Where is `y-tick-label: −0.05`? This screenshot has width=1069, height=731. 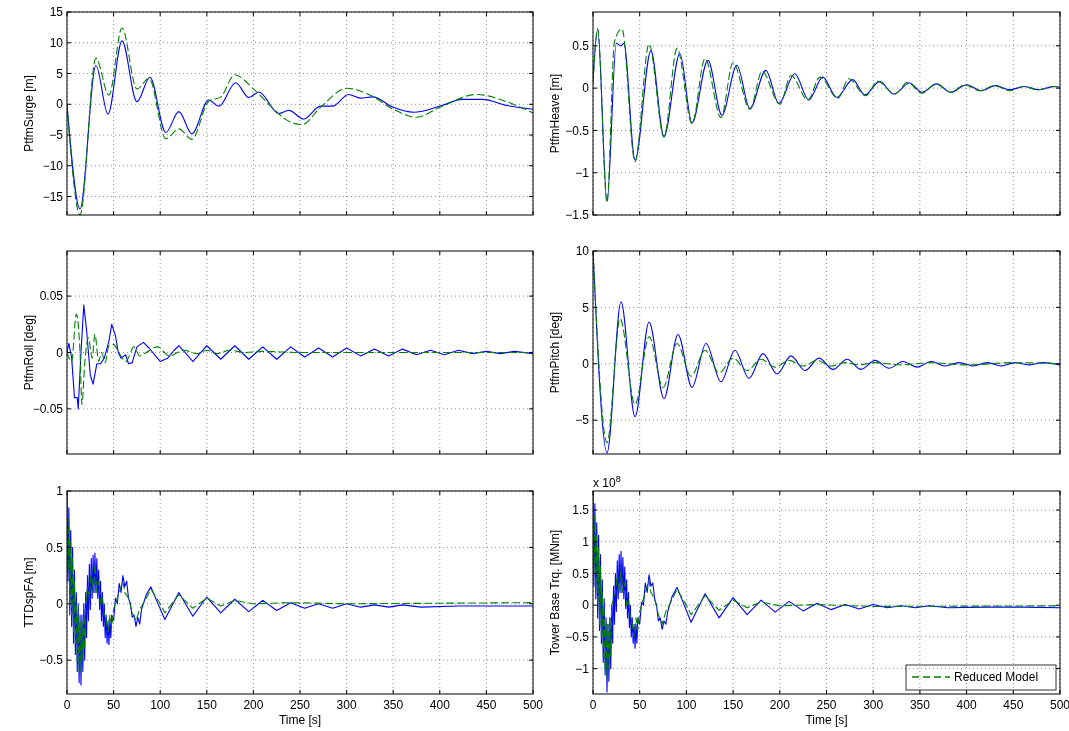 y-tick-label: −0.05 is located at coordinates (48, 409).